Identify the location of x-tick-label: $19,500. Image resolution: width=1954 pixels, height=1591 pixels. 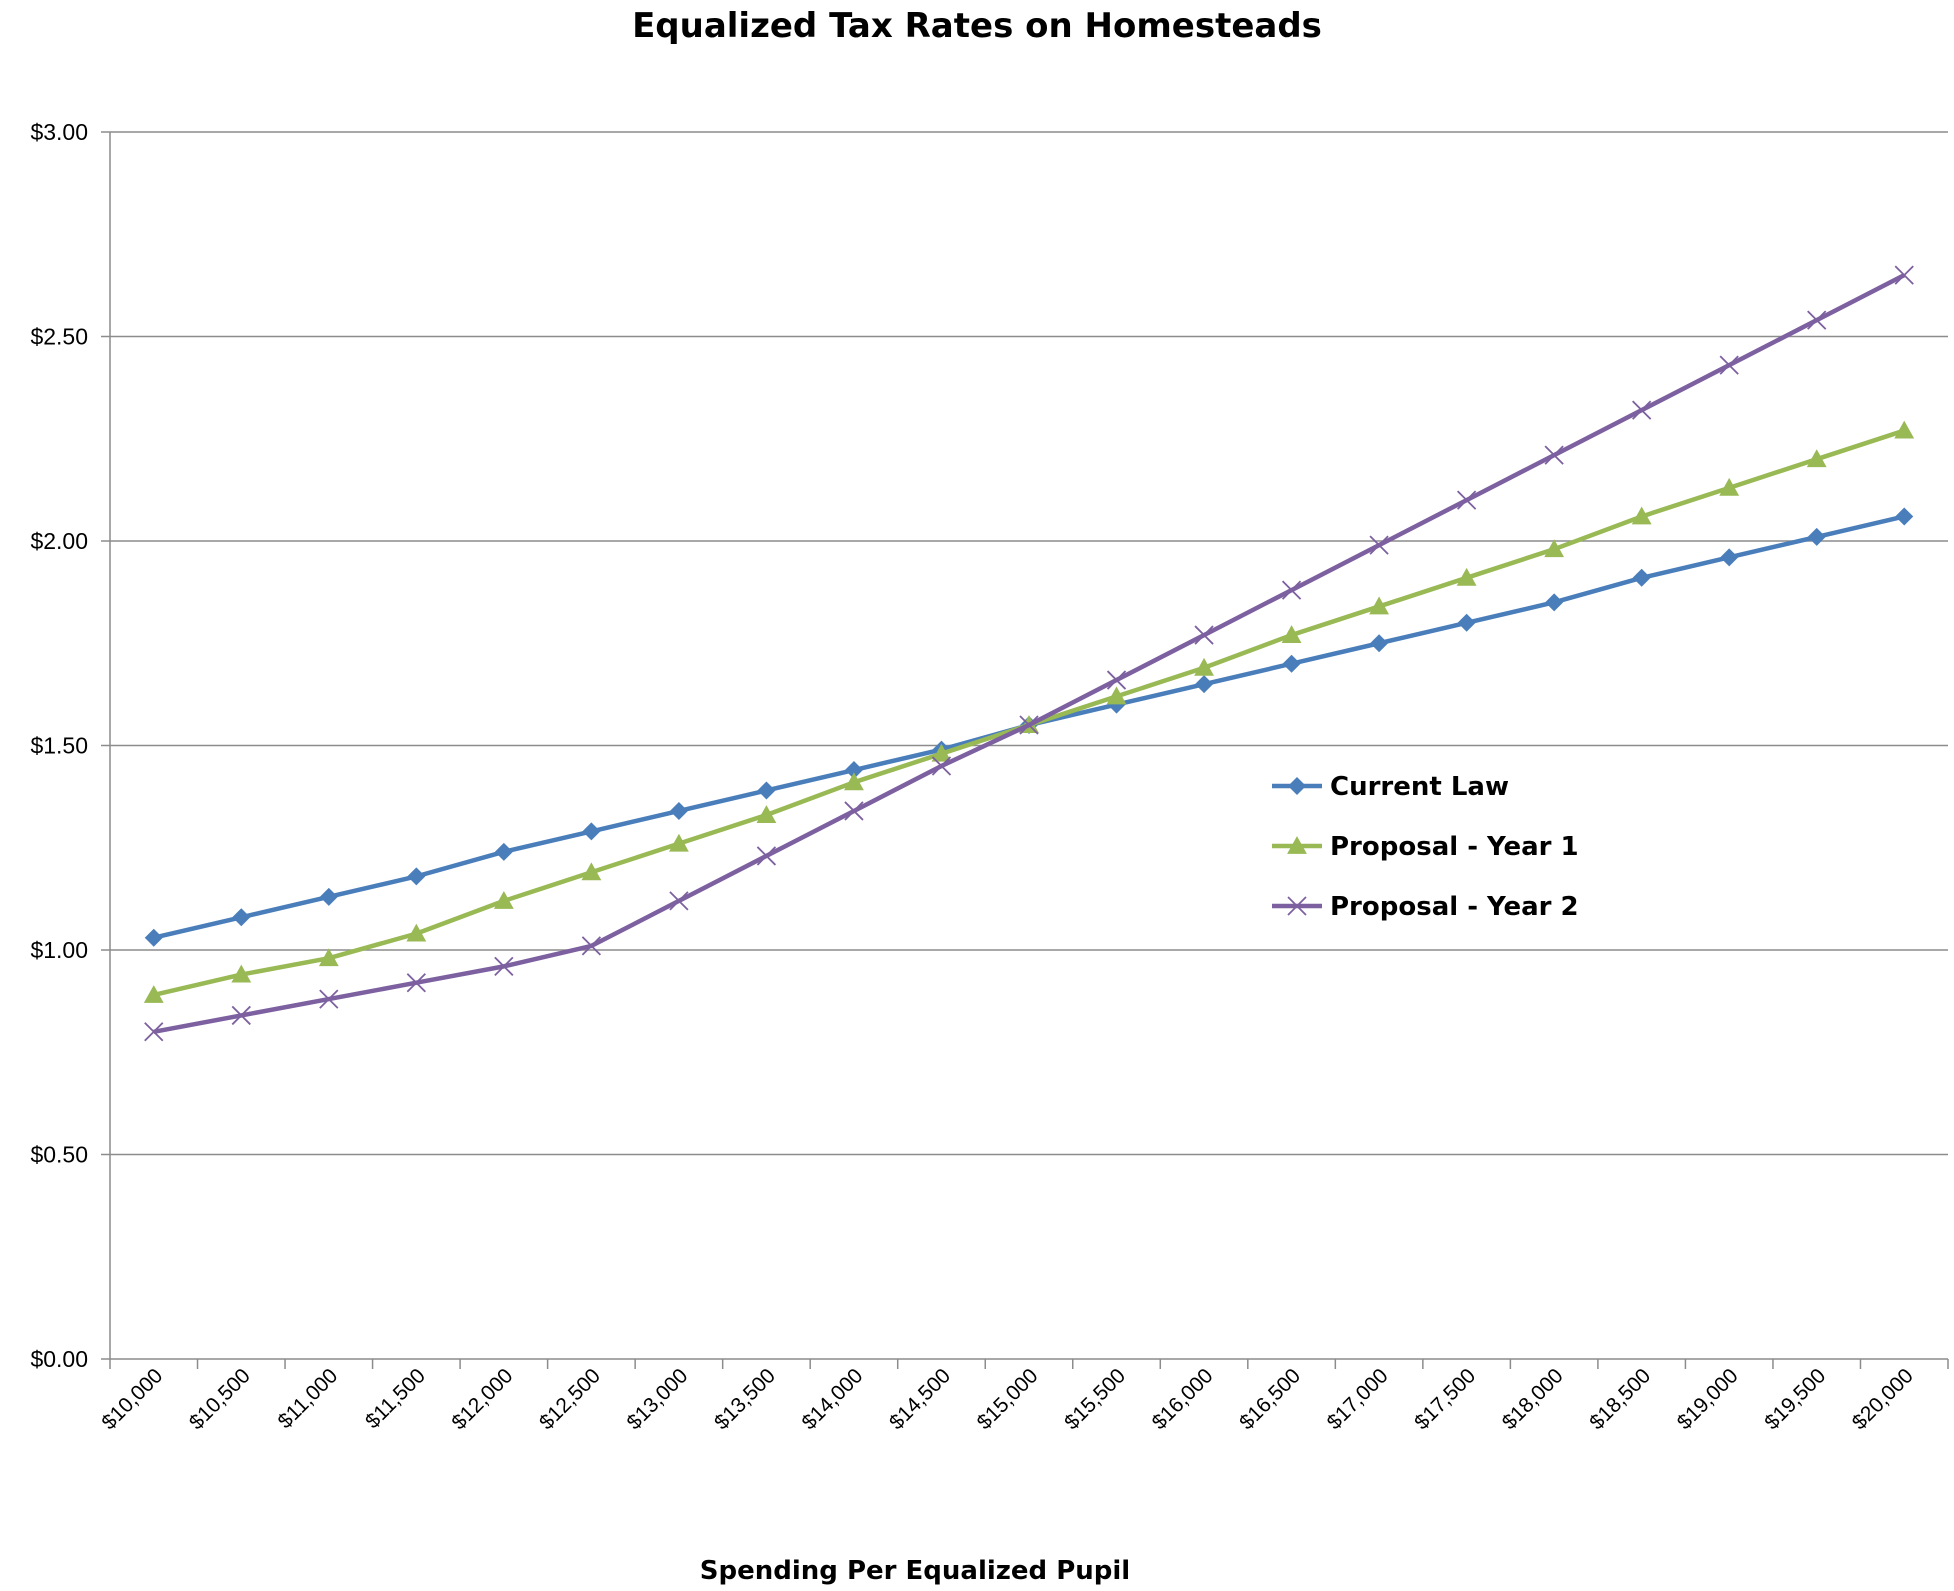
(1795, 1399).